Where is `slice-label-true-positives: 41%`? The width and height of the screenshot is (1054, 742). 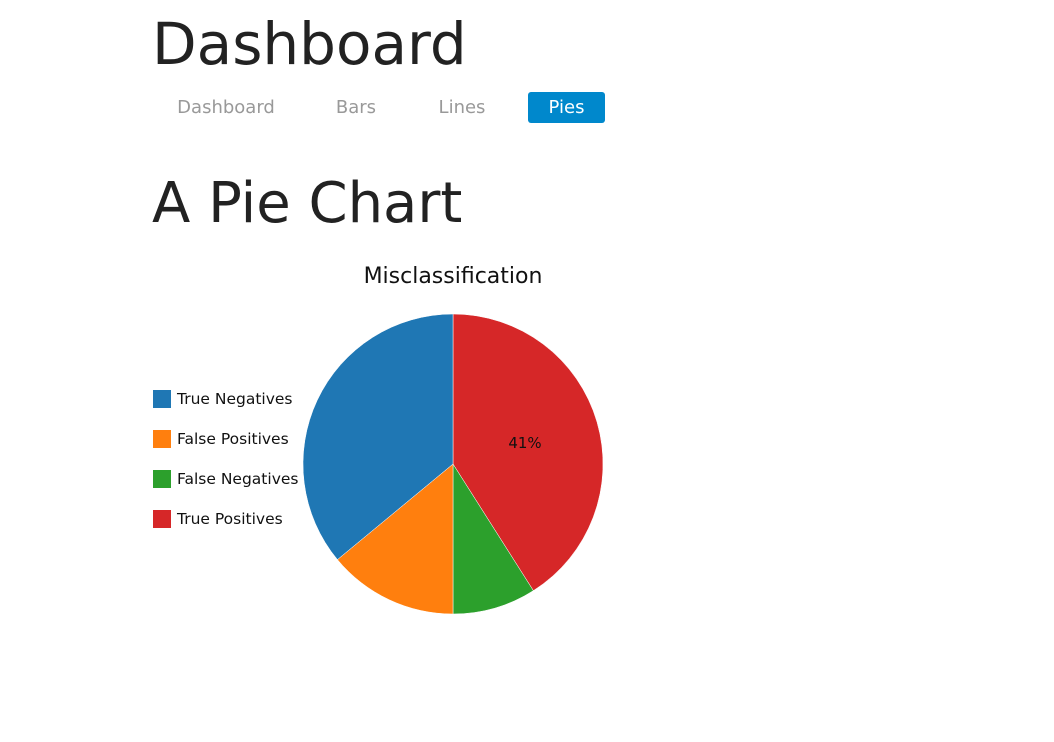
slice-label-true-positives: 41% is located at coordinates (524, 443).